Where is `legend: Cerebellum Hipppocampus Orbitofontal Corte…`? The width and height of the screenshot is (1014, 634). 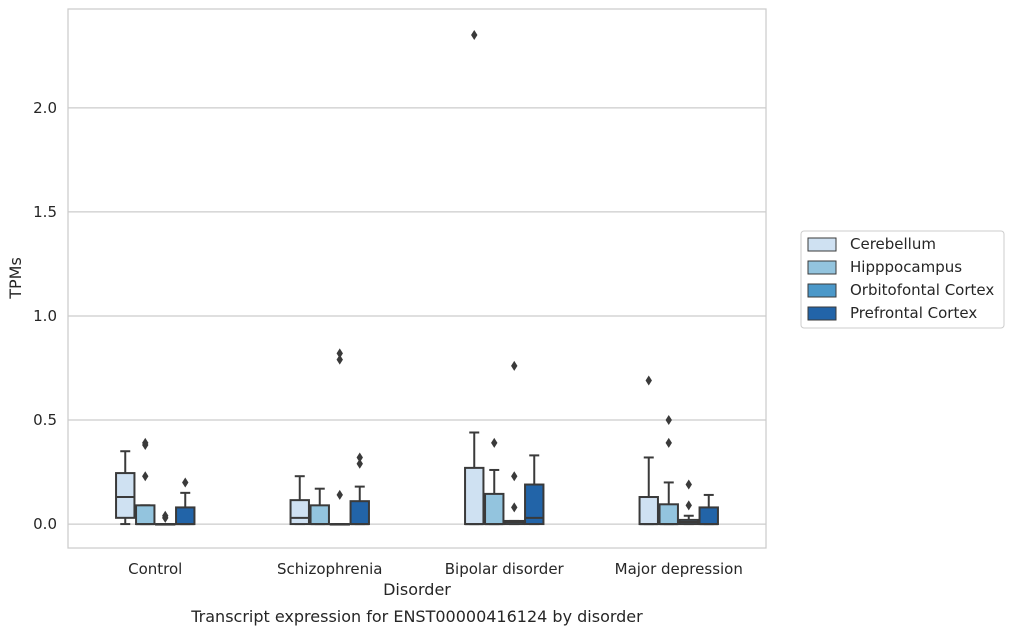 legend: Cerebellum Hipppocampus Orbitofontal Corte… is located at coordinates (902, 279).